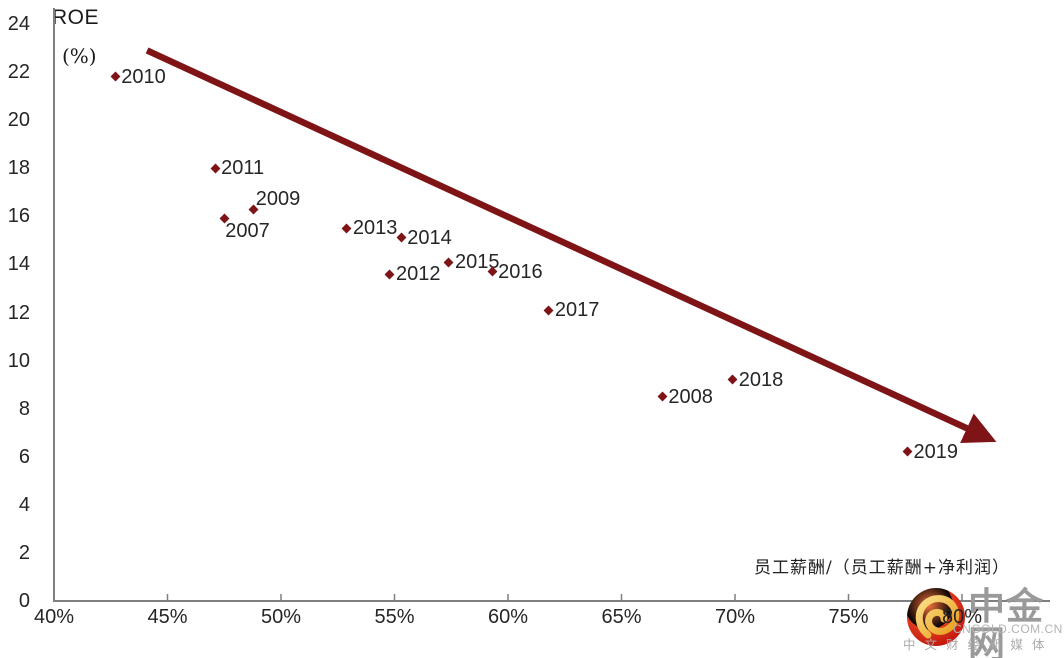 The image size is (1064, 658). Describe the element at coordinates (18, 120) in the screenshot. I see `y-tick-label: 20` at that location.